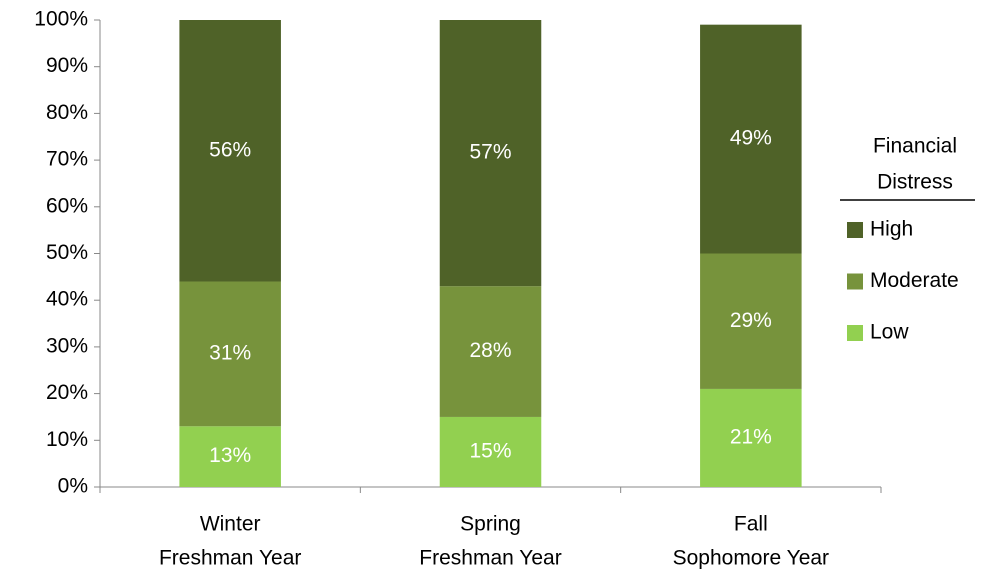 The height and width of the screenshot is (576, 994). What do you see at coordinates (61, 19) in the screenshot?
I see `y-tick-label: 100%` at bounding box center [61, 19].